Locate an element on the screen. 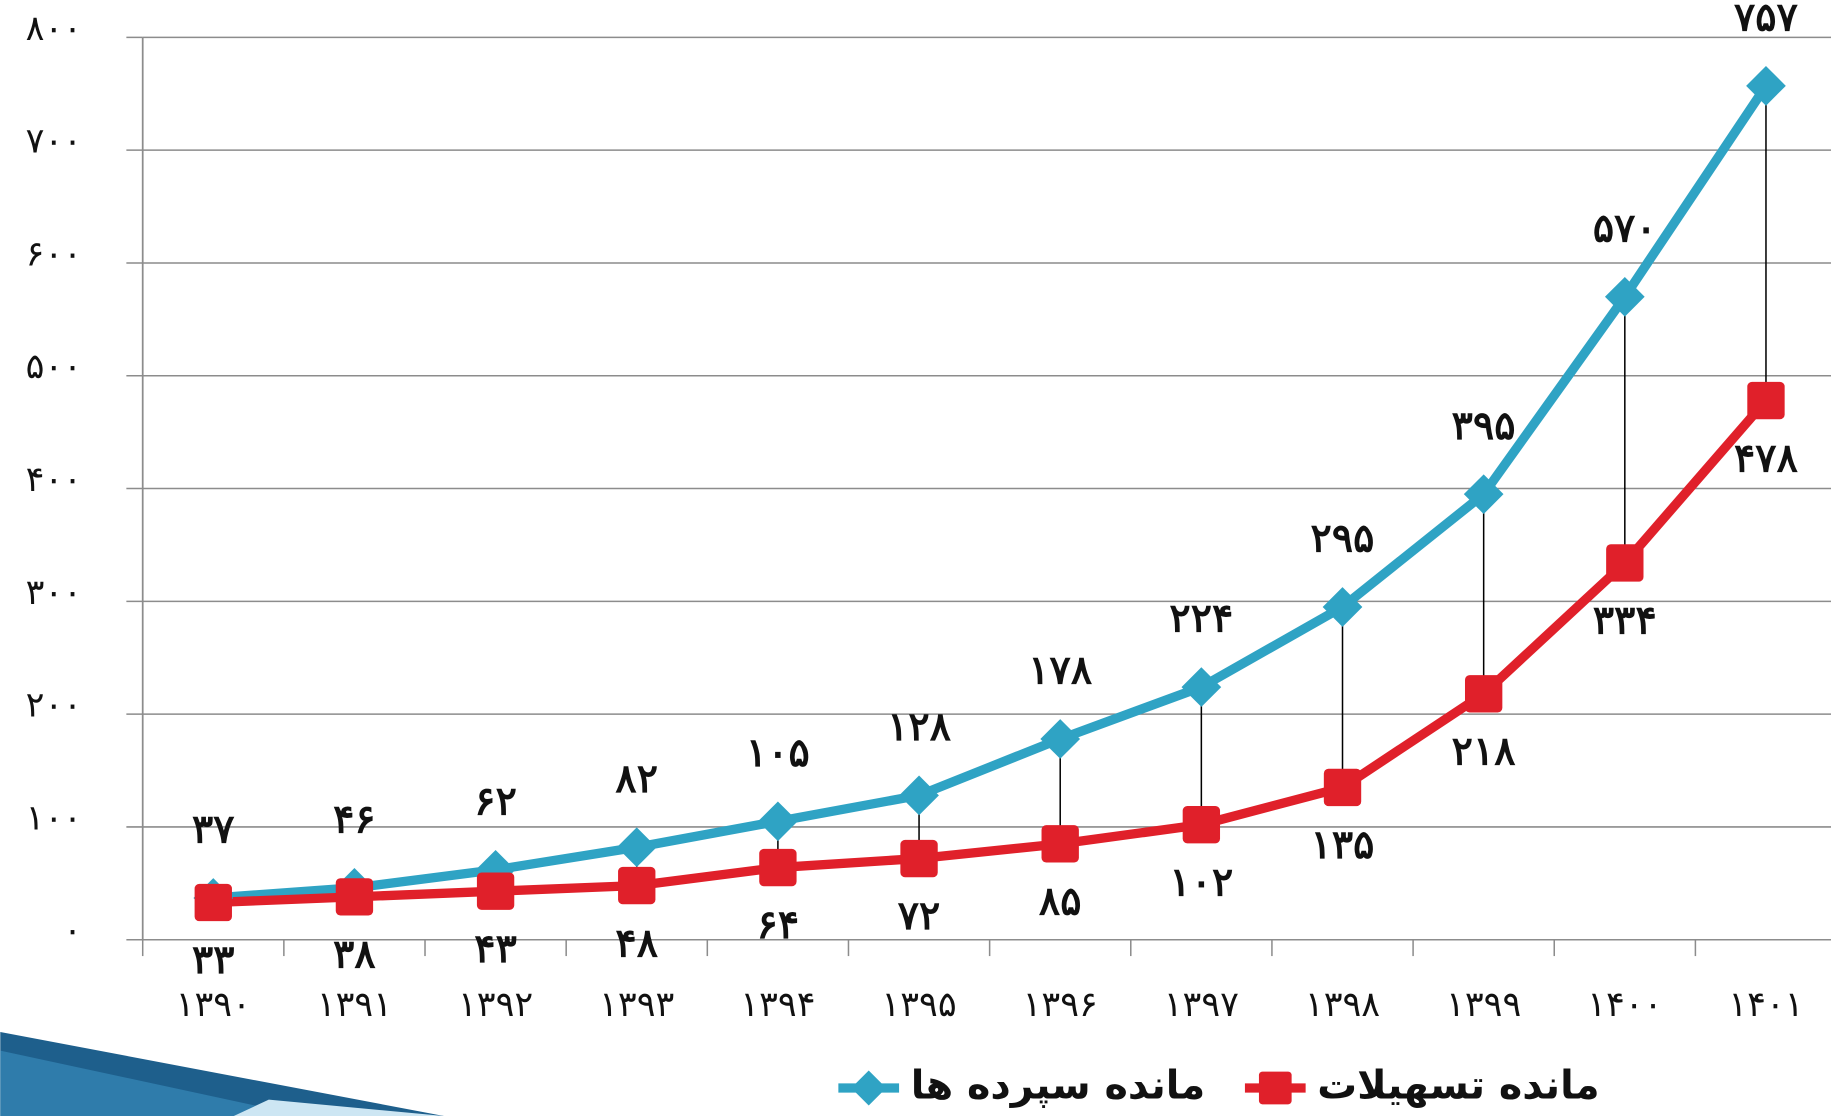  x-tick-label: ۱۳۹۴ is located at coordinates (777, 1004).